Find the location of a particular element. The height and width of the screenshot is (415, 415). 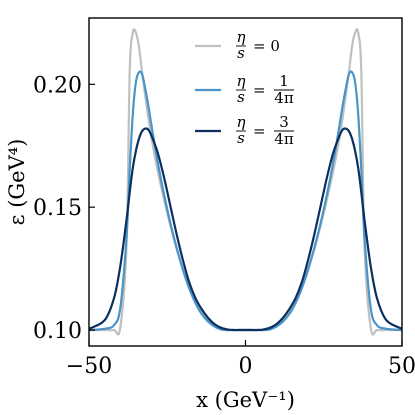

y-tick-label: 0.15 is located at coordinates (57, 208).